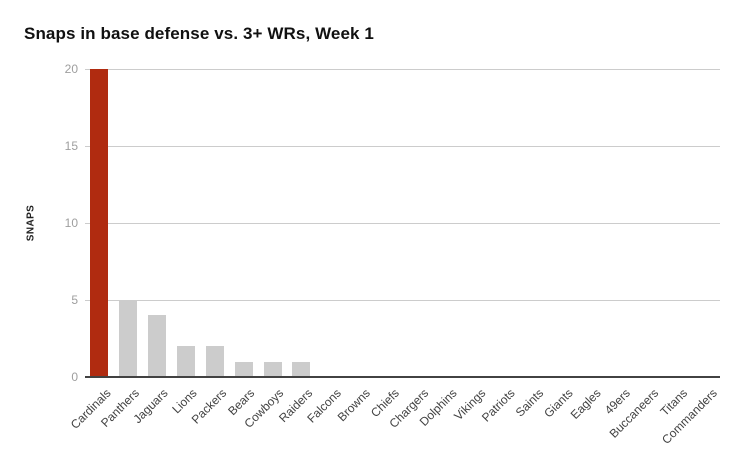  I want to click on bar-cardinals, so click(99, 223).